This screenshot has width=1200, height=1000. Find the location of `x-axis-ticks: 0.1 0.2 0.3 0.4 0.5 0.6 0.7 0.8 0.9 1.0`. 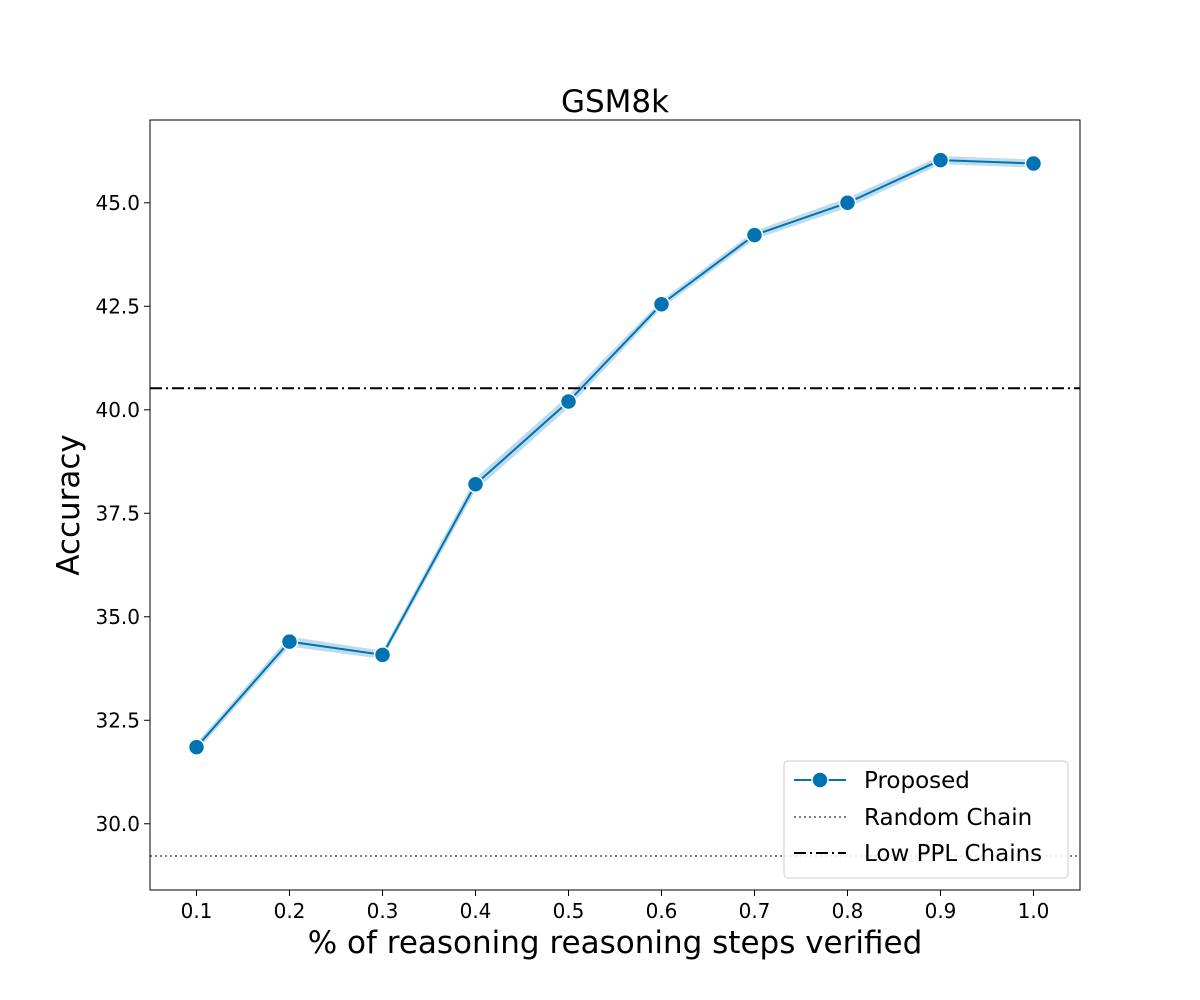

x-axis-ticks: 0.1 0.2 0.3 0.4 0.5 0.6 0.7 0.8 0.9 1.0 is located at coordinates (615, 906).